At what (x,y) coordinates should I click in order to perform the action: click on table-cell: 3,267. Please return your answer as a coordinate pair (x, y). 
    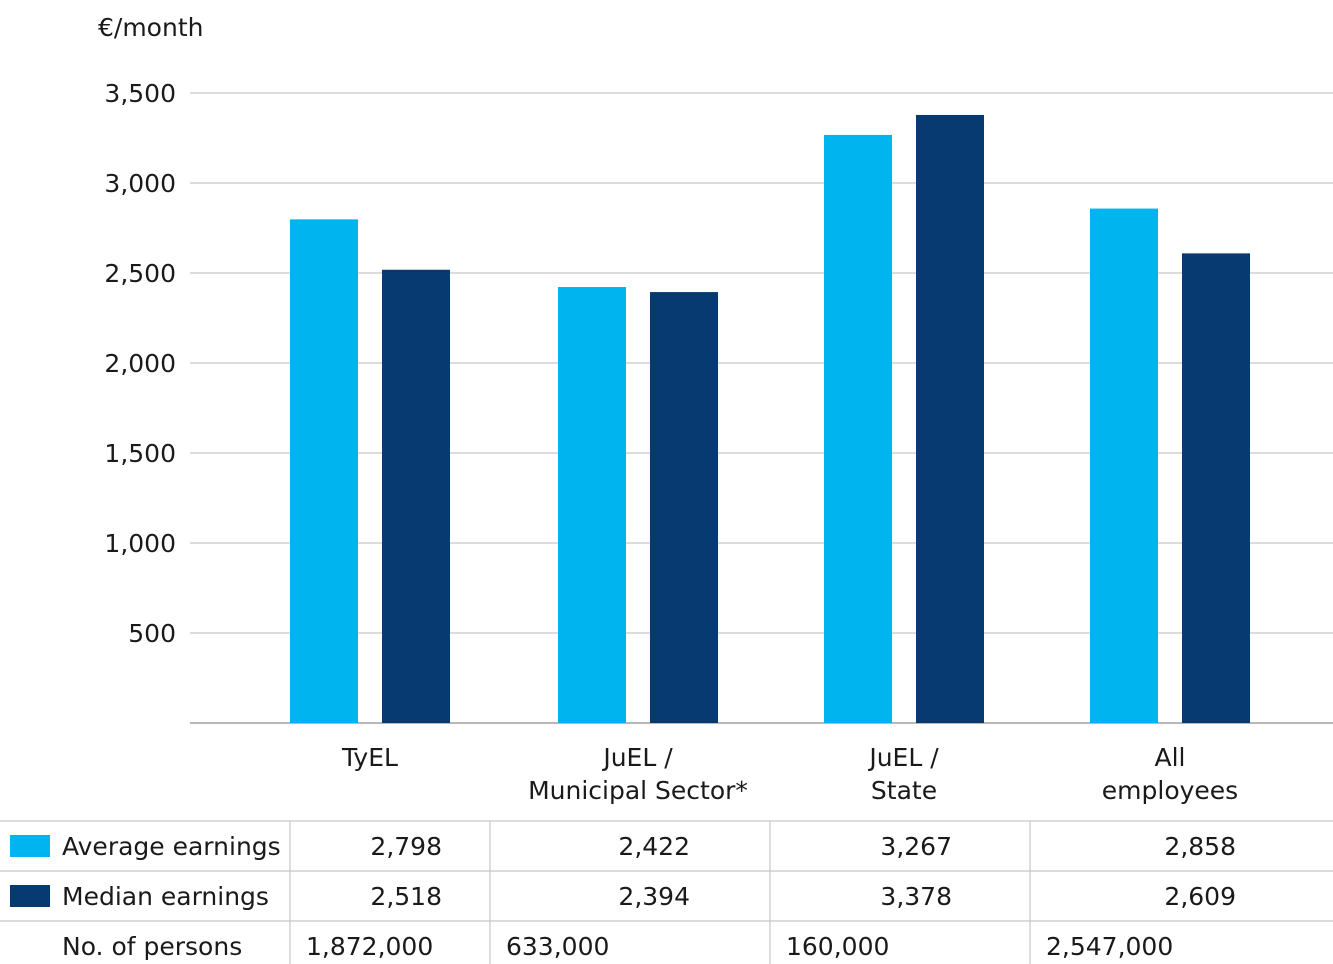
    Looking at the image, I should click on (916, 846).